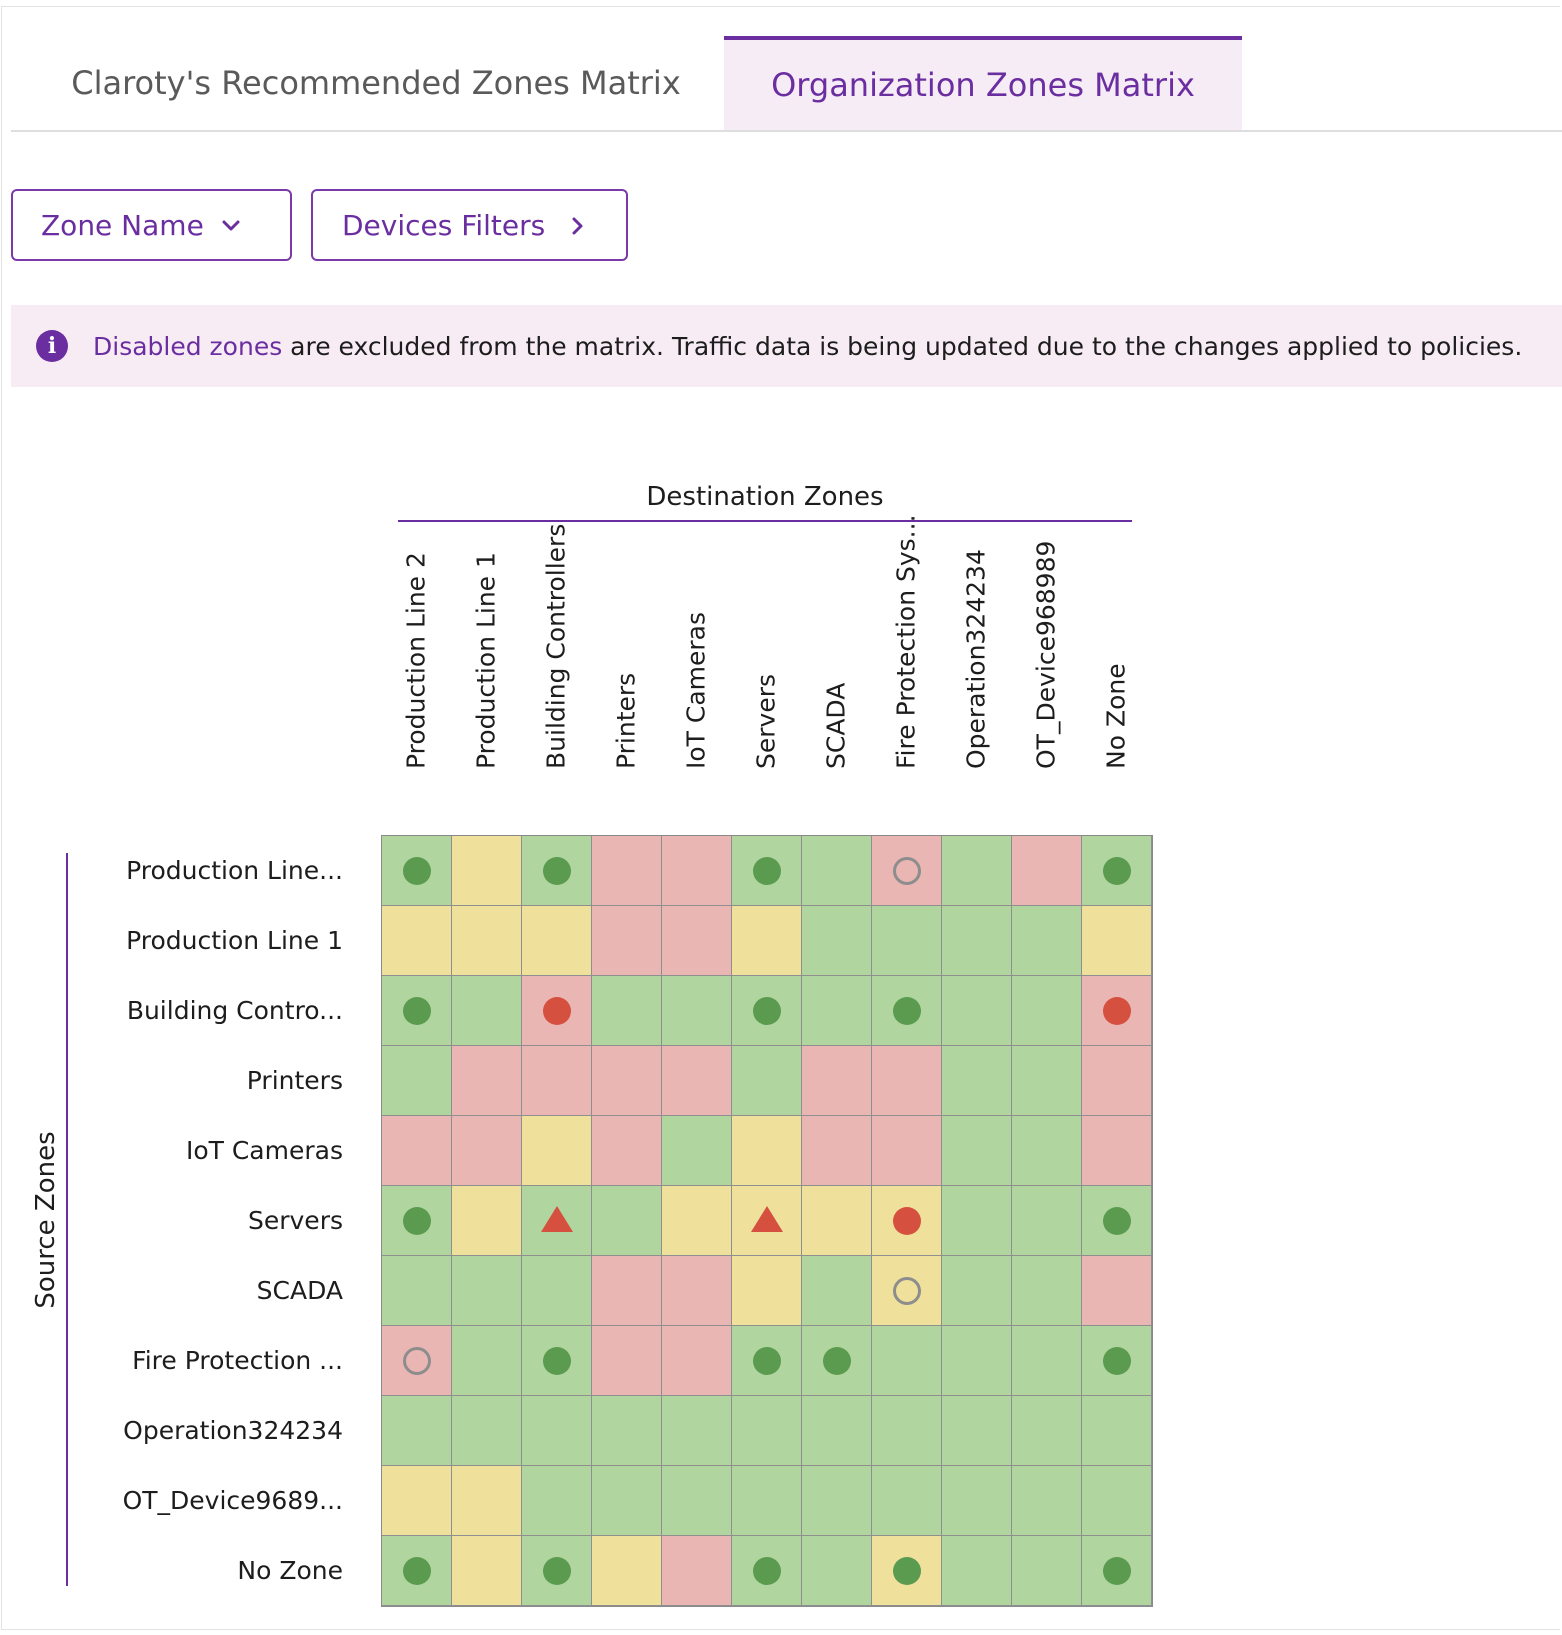  What do you see at coordinates (188, 346) in the screenshot?
I see `disabled-zones-link: Disabled zones` at bounding box center [188, 346].